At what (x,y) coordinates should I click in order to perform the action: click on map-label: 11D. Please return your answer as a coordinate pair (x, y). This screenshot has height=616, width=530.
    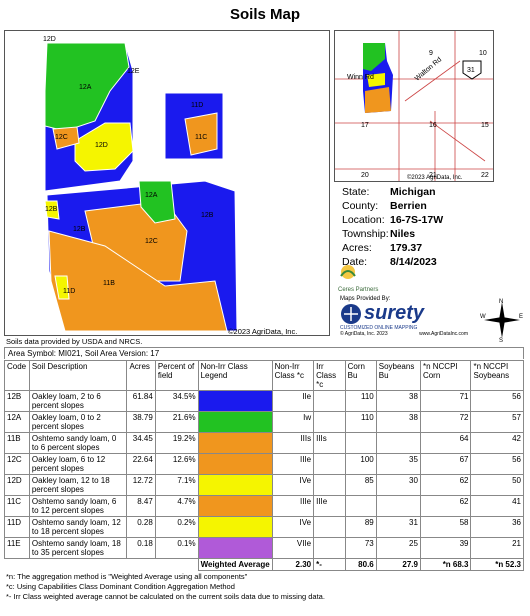
    Looking at the image, I should click on (69, 291).